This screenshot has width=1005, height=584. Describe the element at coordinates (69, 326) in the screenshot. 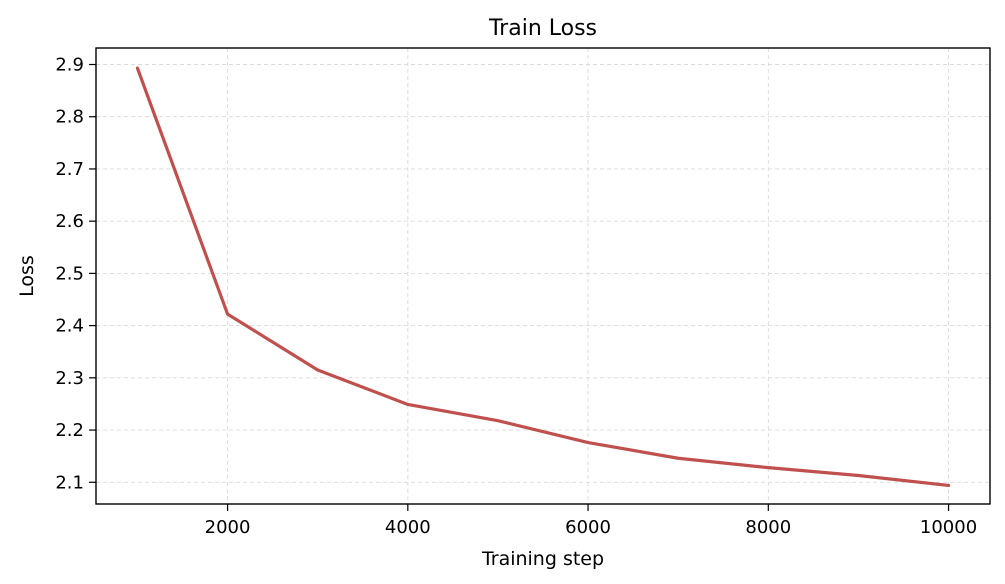

I see `y-tick-label: 2.4` at that location.